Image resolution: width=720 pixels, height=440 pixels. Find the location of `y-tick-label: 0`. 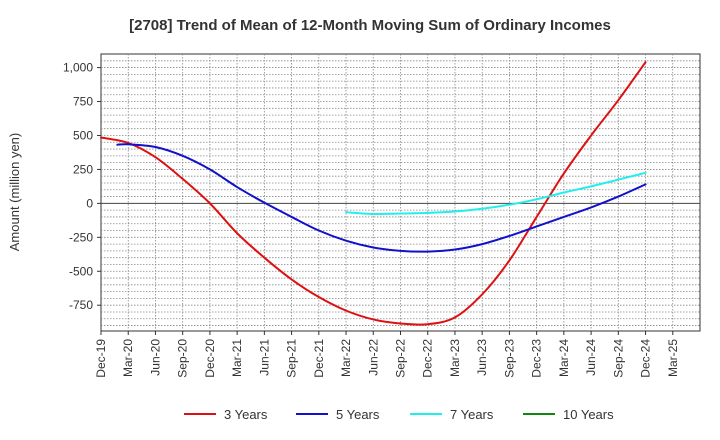

y-tick-label: 0 is located at coordinates (89, 203).